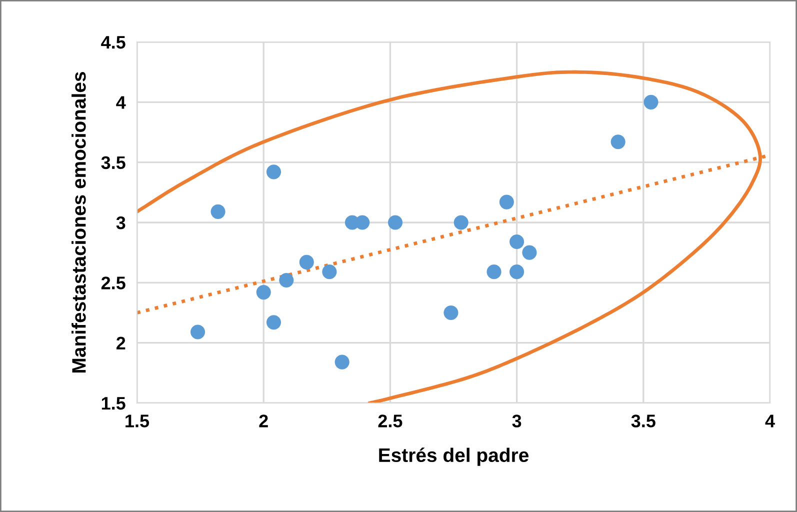  I want to click on x-tick-label: 3, so click(517, 421).